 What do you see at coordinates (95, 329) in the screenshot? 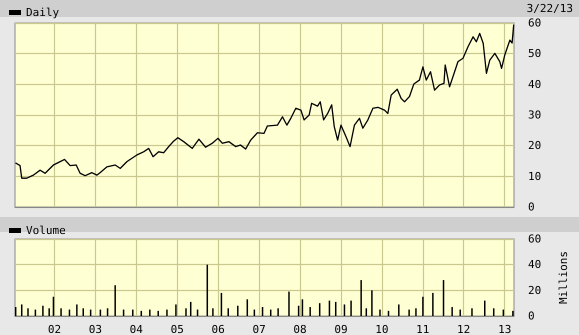
I see `x-tick-label: 03` at bounding box center [95, 329].